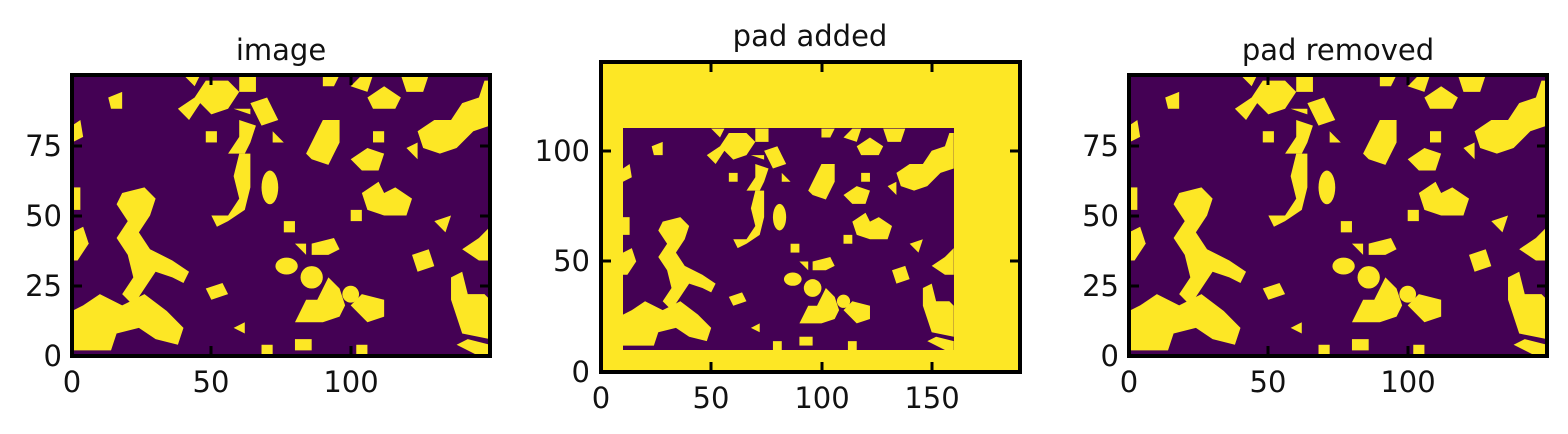 The width and height of the screenshot is (1568, 434). I want to click on chart-title: pad added, so click(810, 36).